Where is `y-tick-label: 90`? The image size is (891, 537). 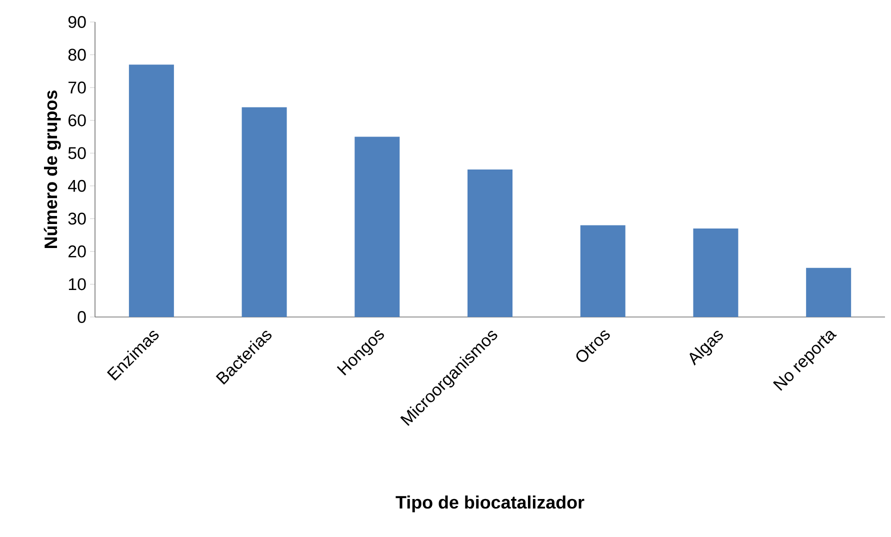
y-tick-label: 90 is located at coordinates (77, 22).